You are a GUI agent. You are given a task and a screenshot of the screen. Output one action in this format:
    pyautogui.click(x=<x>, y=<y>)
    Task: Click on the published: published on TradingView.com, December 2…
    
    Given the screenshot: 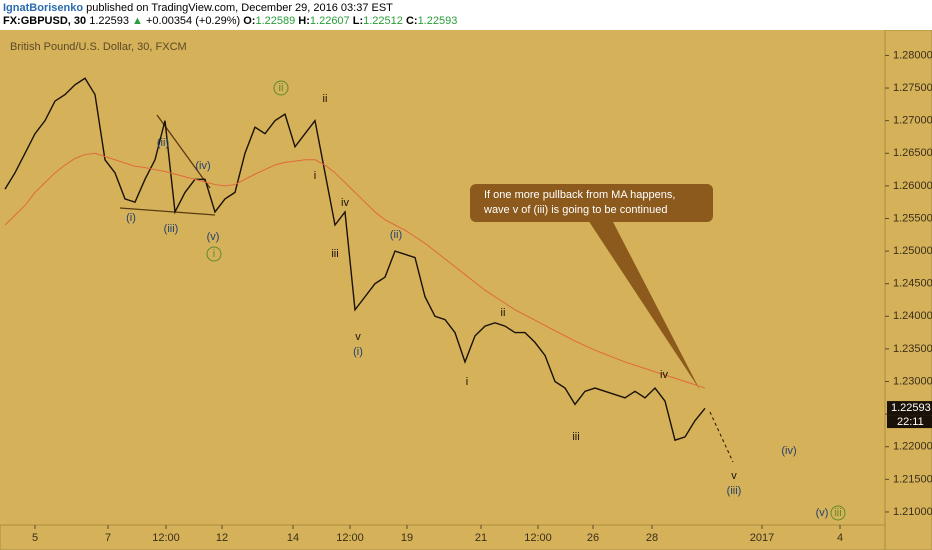 What is the action you would take?
    pyautogui.click(x=239, y=8)
    